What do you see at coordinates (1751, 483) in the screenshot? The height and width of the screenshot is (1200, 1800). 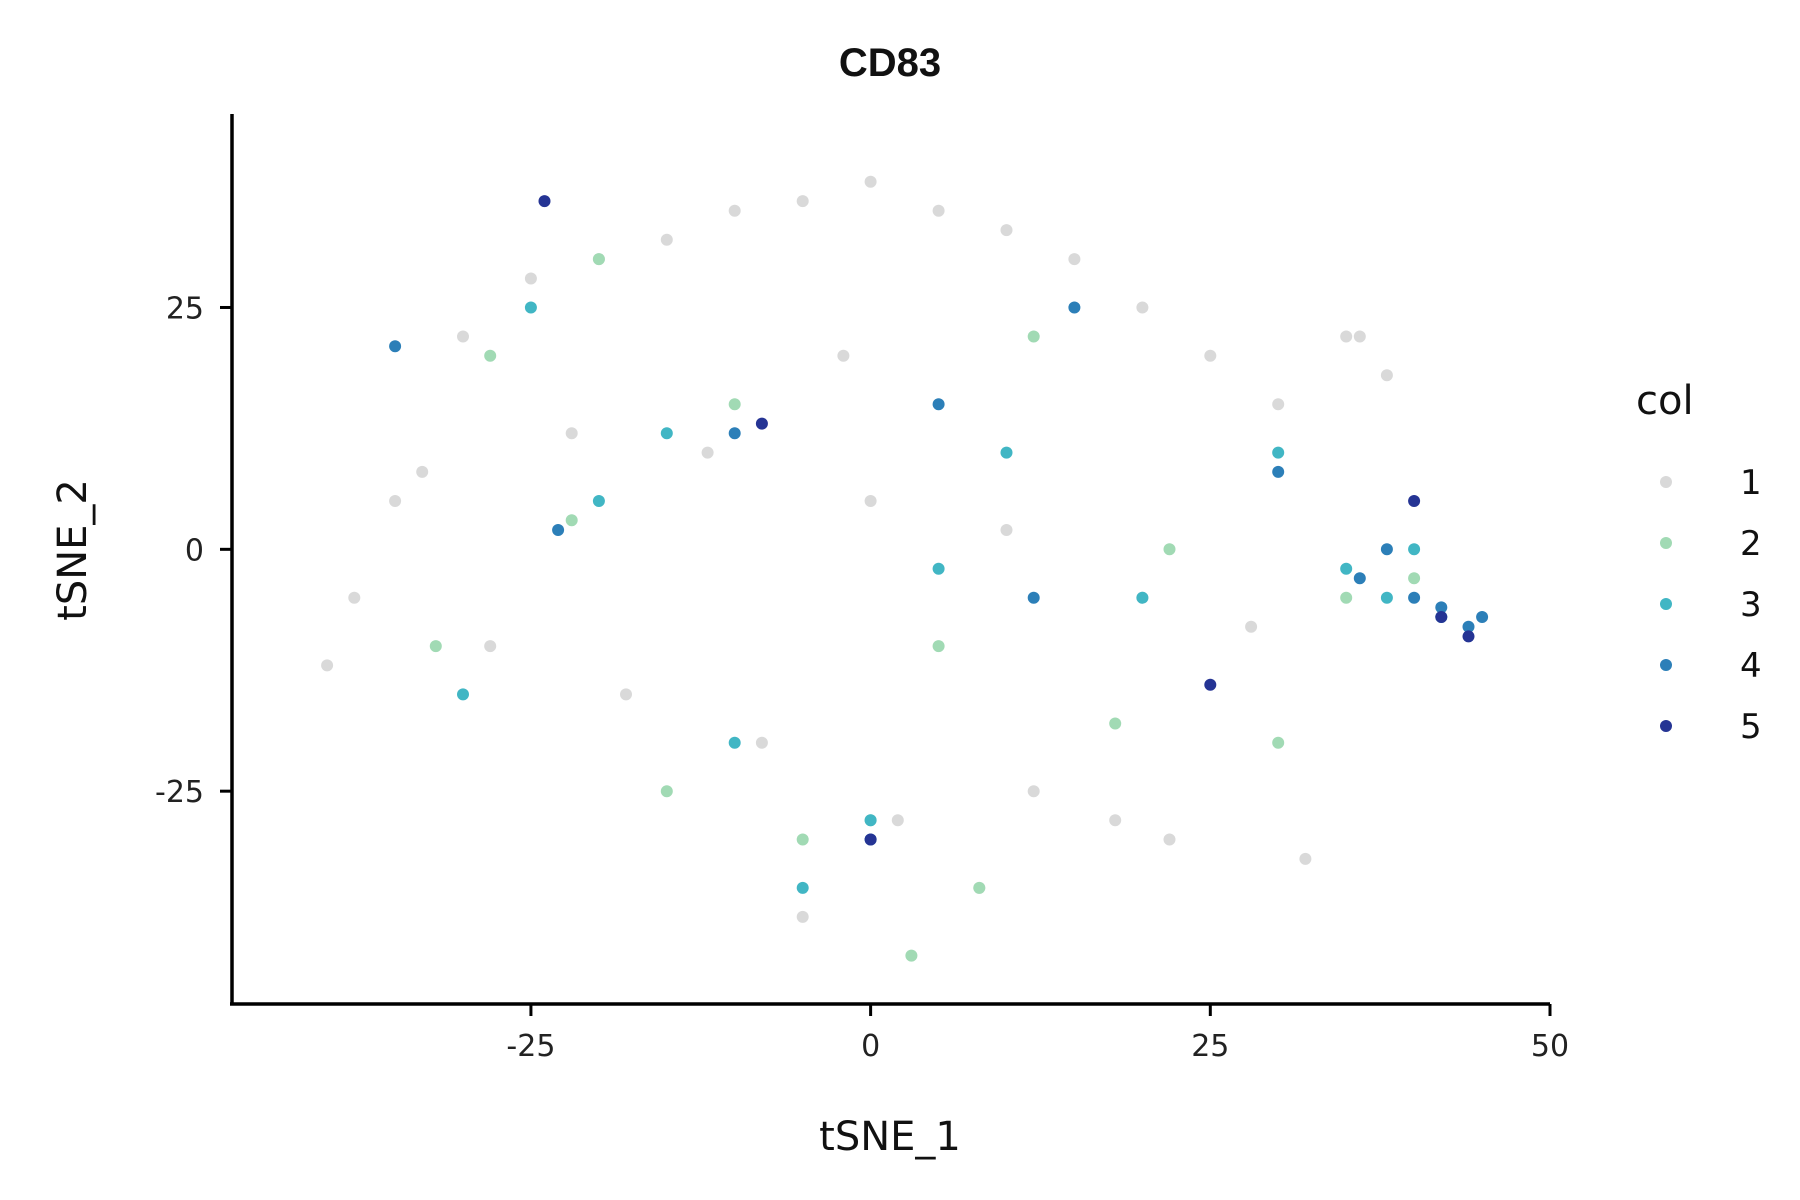 I see `legend-label-1: 1` at bounding box center [1751, 483].